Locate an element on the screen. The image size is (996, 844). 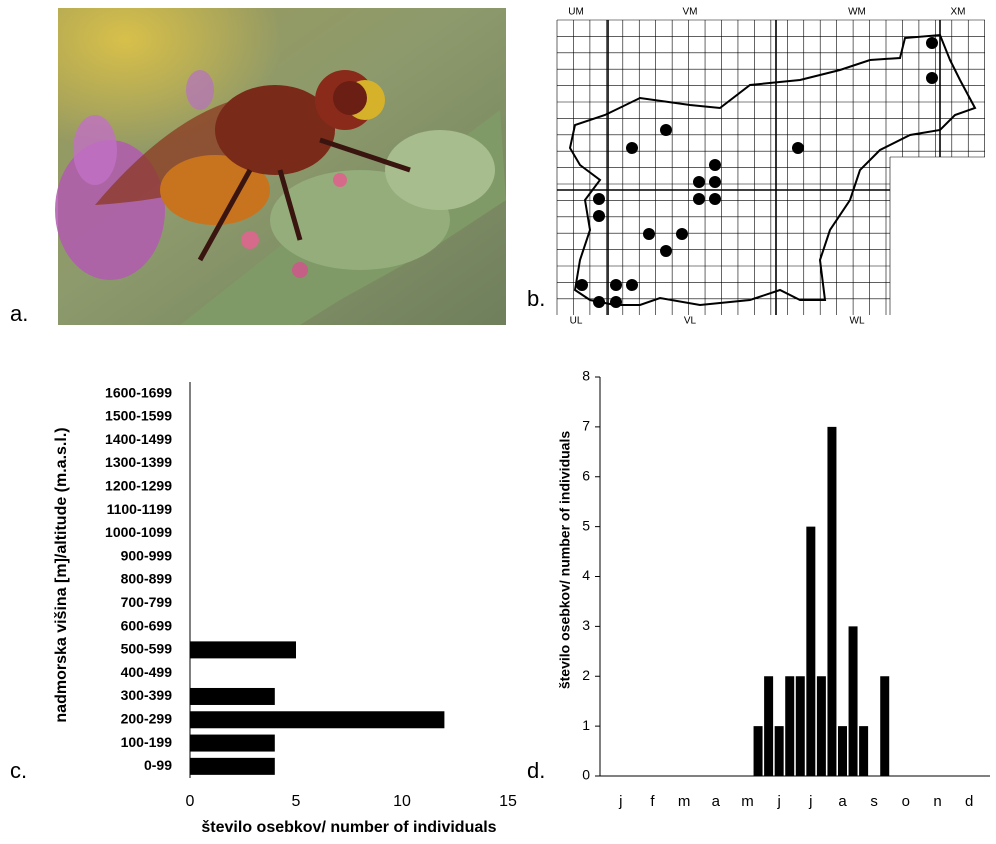
y-tick-label: 5 is located at coordinates (586, 525).